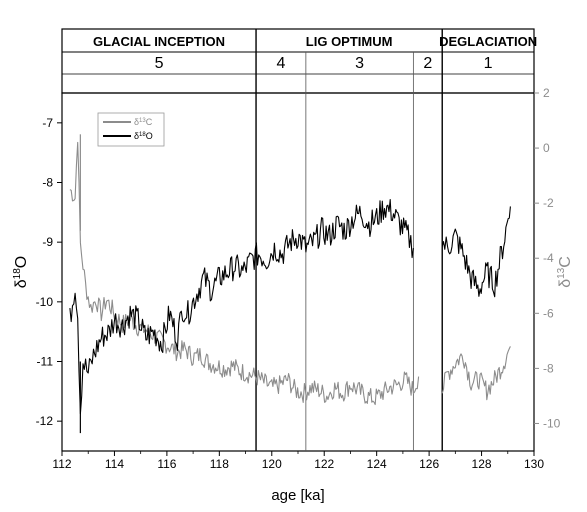 This screenshot has width=587, height=512. Describe the element at coordinates (281, 63) in the screenshot. I see `stage-label: 4` at that location.